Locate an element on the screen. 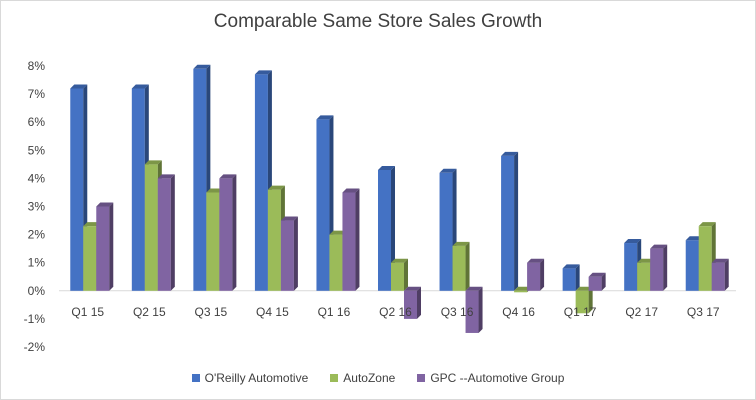  legend-label: O'Reilly Automotive is located at coordinates (256, 378).